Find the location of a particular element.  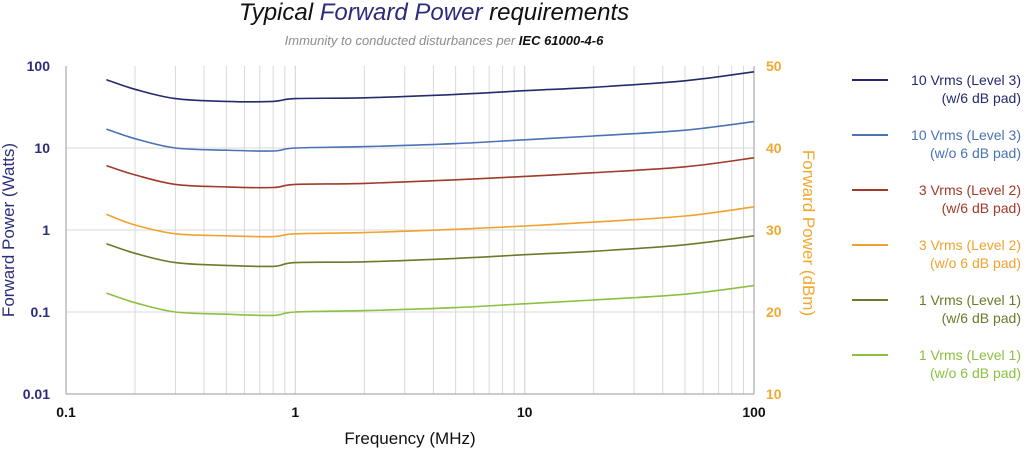

right-axis-label: Forward Power (dBm) is located at coordinates (808, 233).